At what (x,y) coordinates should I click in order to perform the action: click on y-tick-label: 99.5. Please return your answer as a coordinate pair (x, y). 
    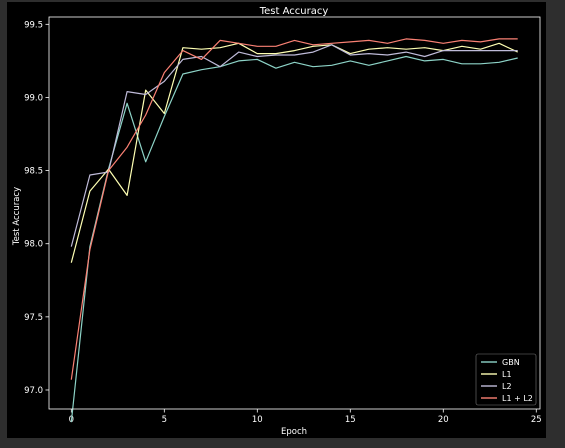
    Looking at the image, I should click on (33, 25).